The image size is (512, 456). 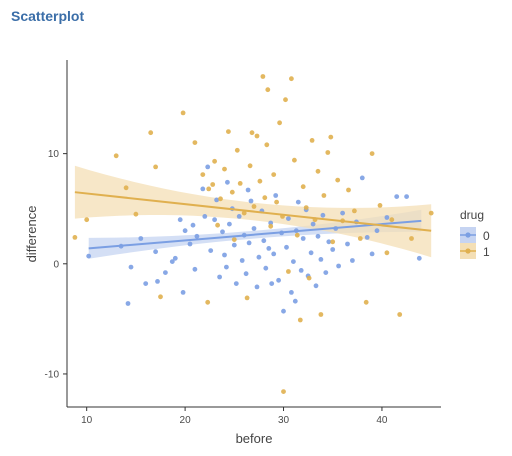 What do you see at coordinates (56, 264) in the screenshot?
I see `y-tick-label: 0` at bounding box center [56, 264].